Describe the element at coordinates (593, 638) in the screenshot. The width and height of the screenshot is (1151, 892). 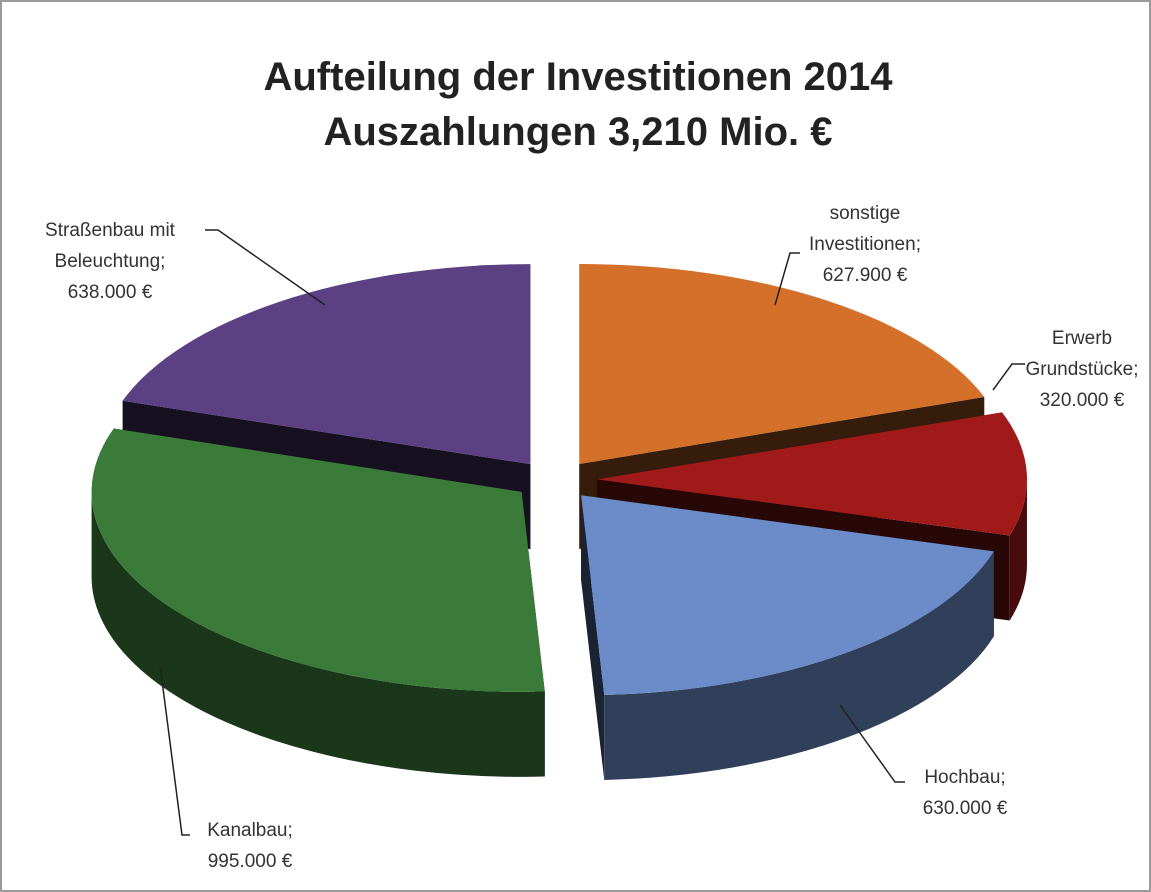
I see `slice-side` at that location.